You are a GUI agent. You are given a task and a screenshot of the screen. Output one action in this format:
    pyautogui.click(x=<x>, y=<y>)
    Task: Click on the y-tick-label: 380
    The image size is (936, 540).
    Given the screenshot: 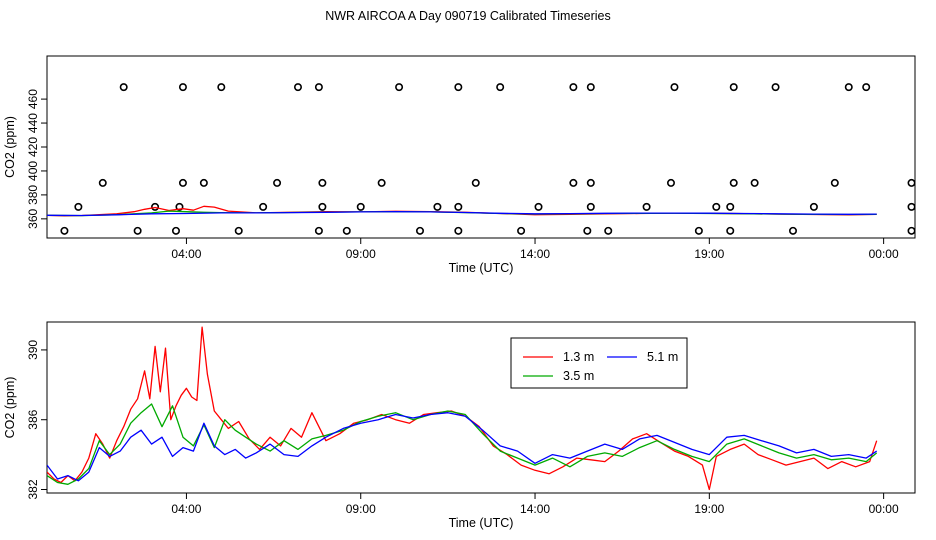 What is the action you would take?
    pyautogui.click(x=33, y=195)
    